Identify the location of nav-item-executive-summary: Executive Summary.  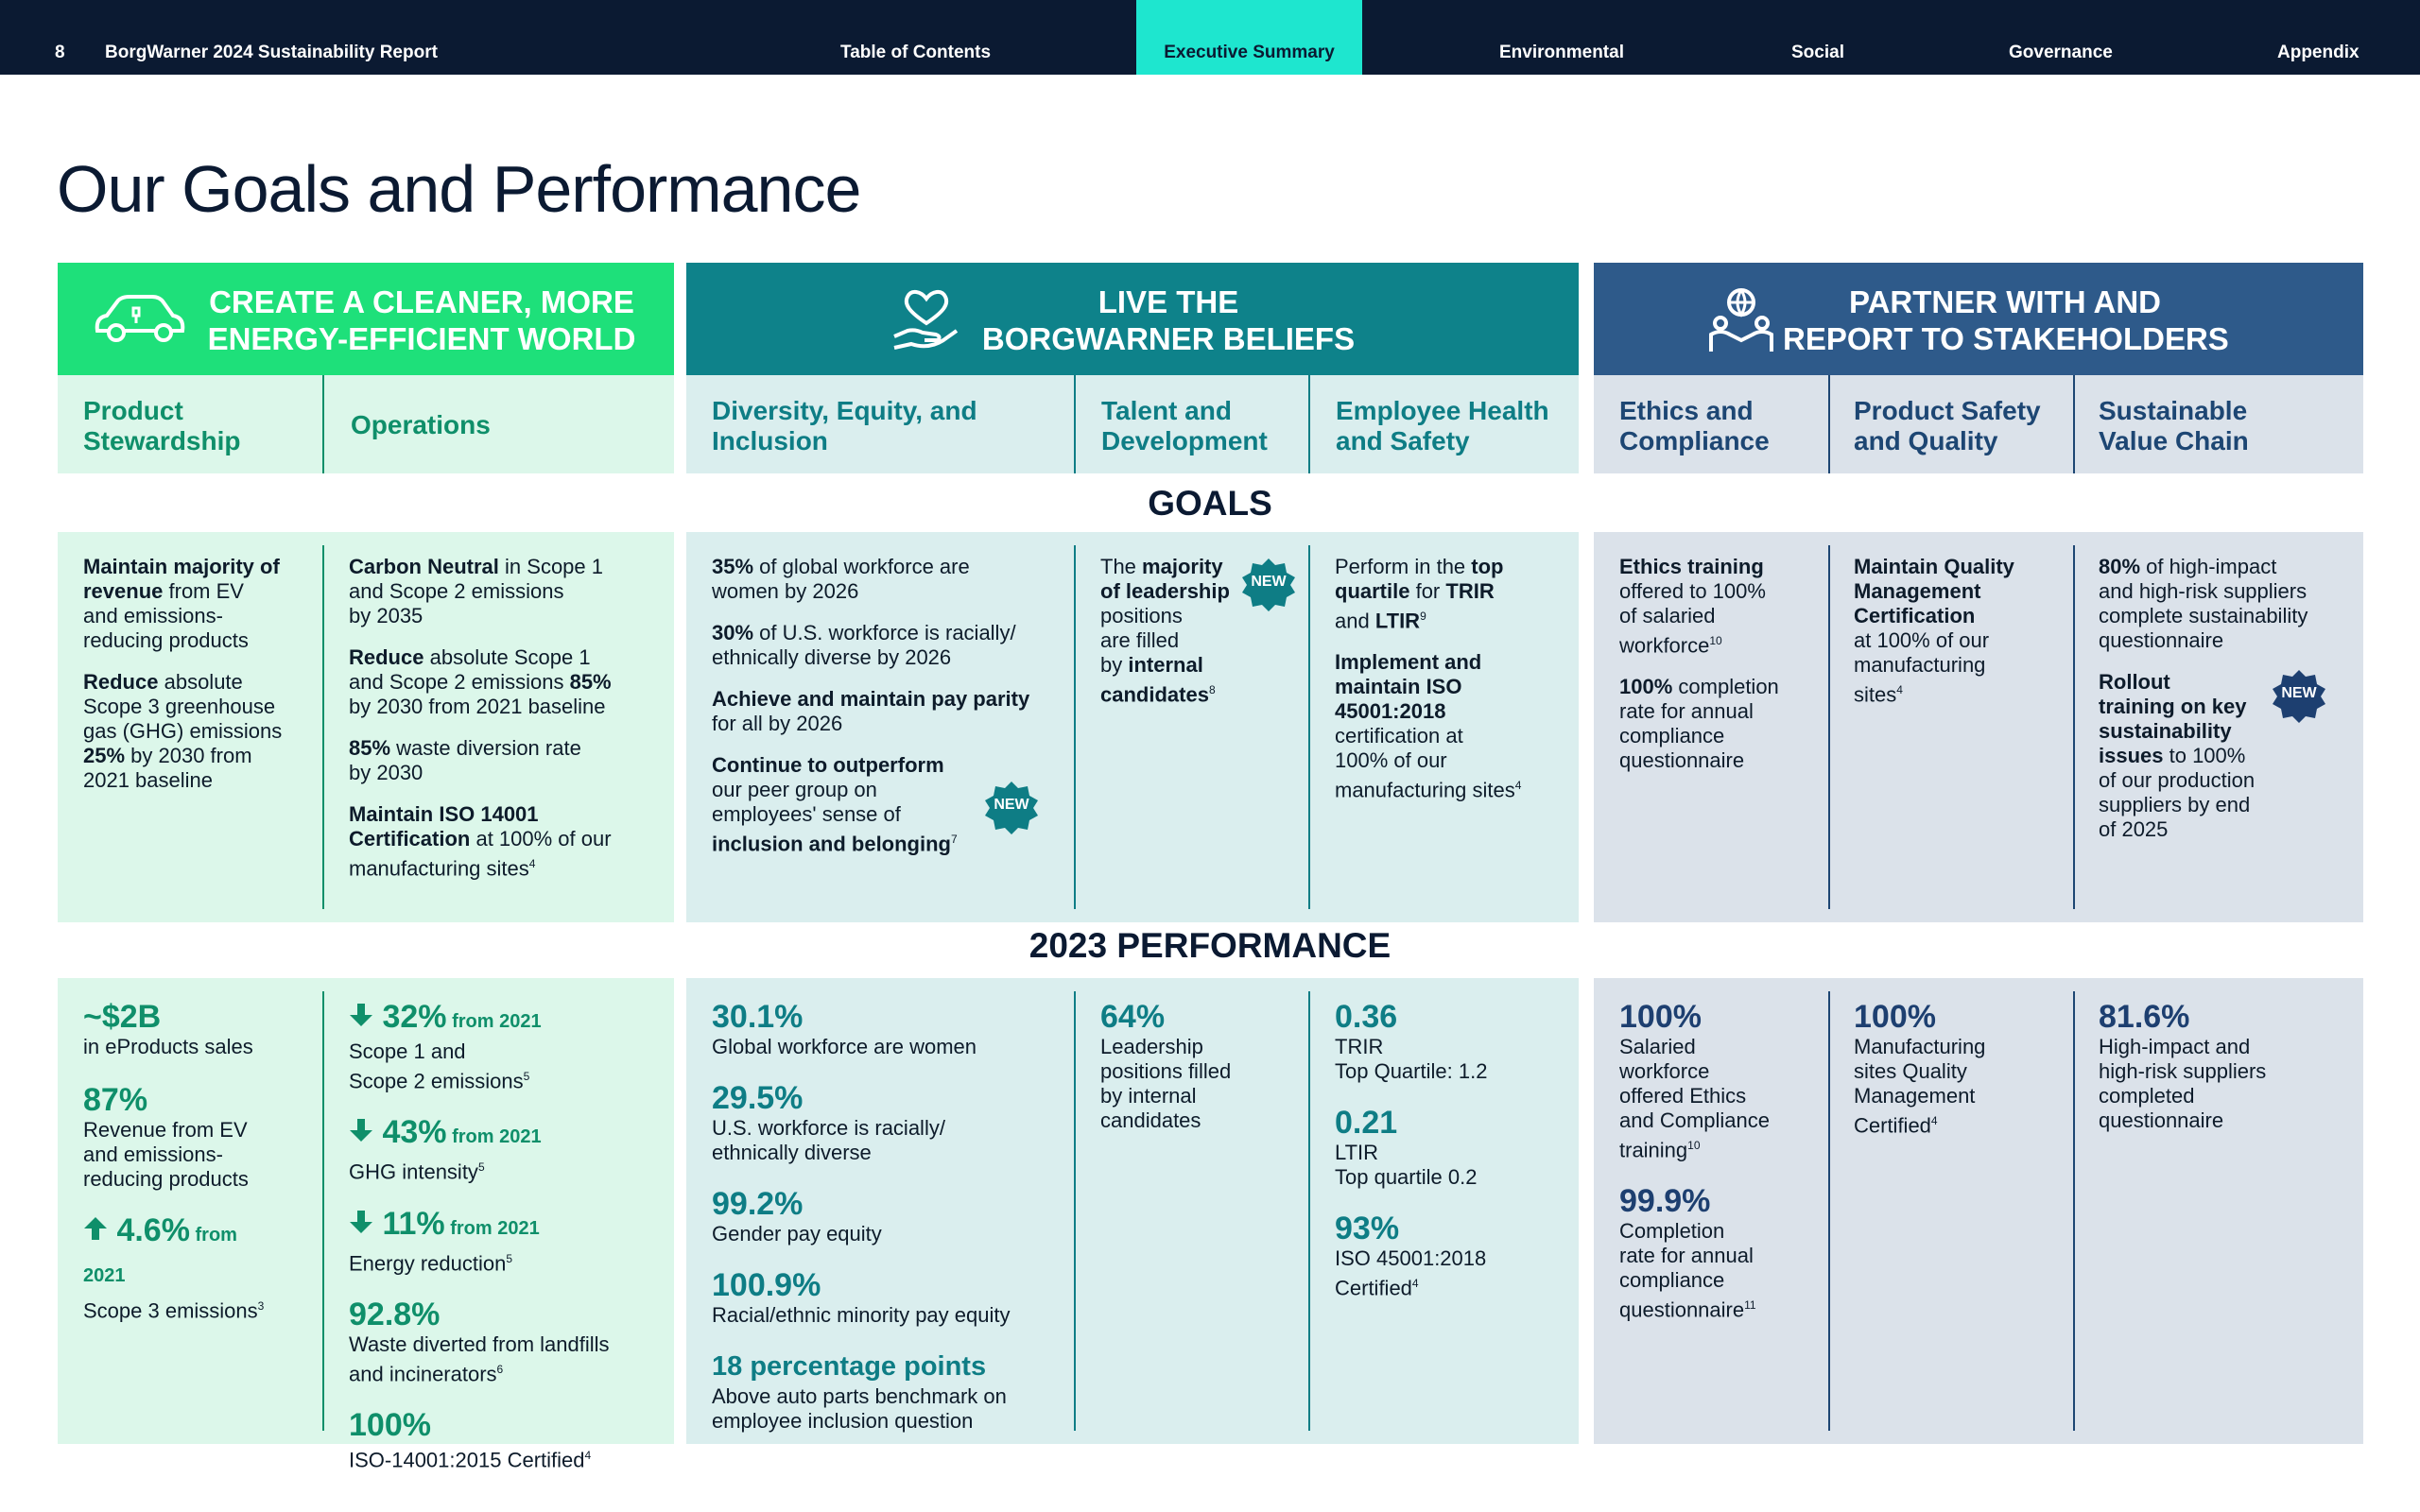
(1249, 37).